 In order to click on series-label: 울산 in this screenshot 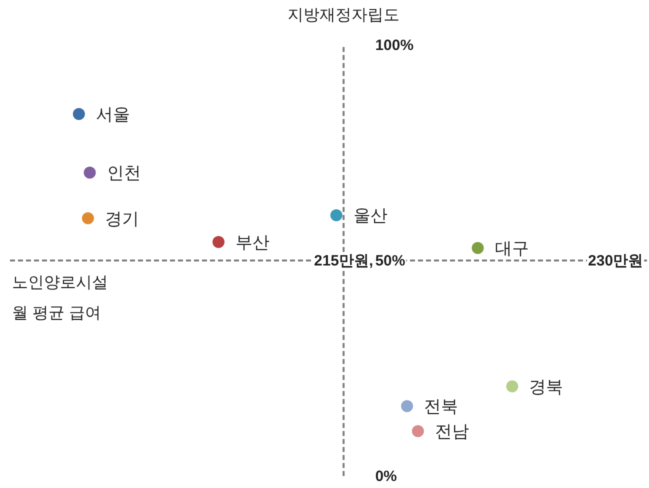, I will do `click(370, 216)`.